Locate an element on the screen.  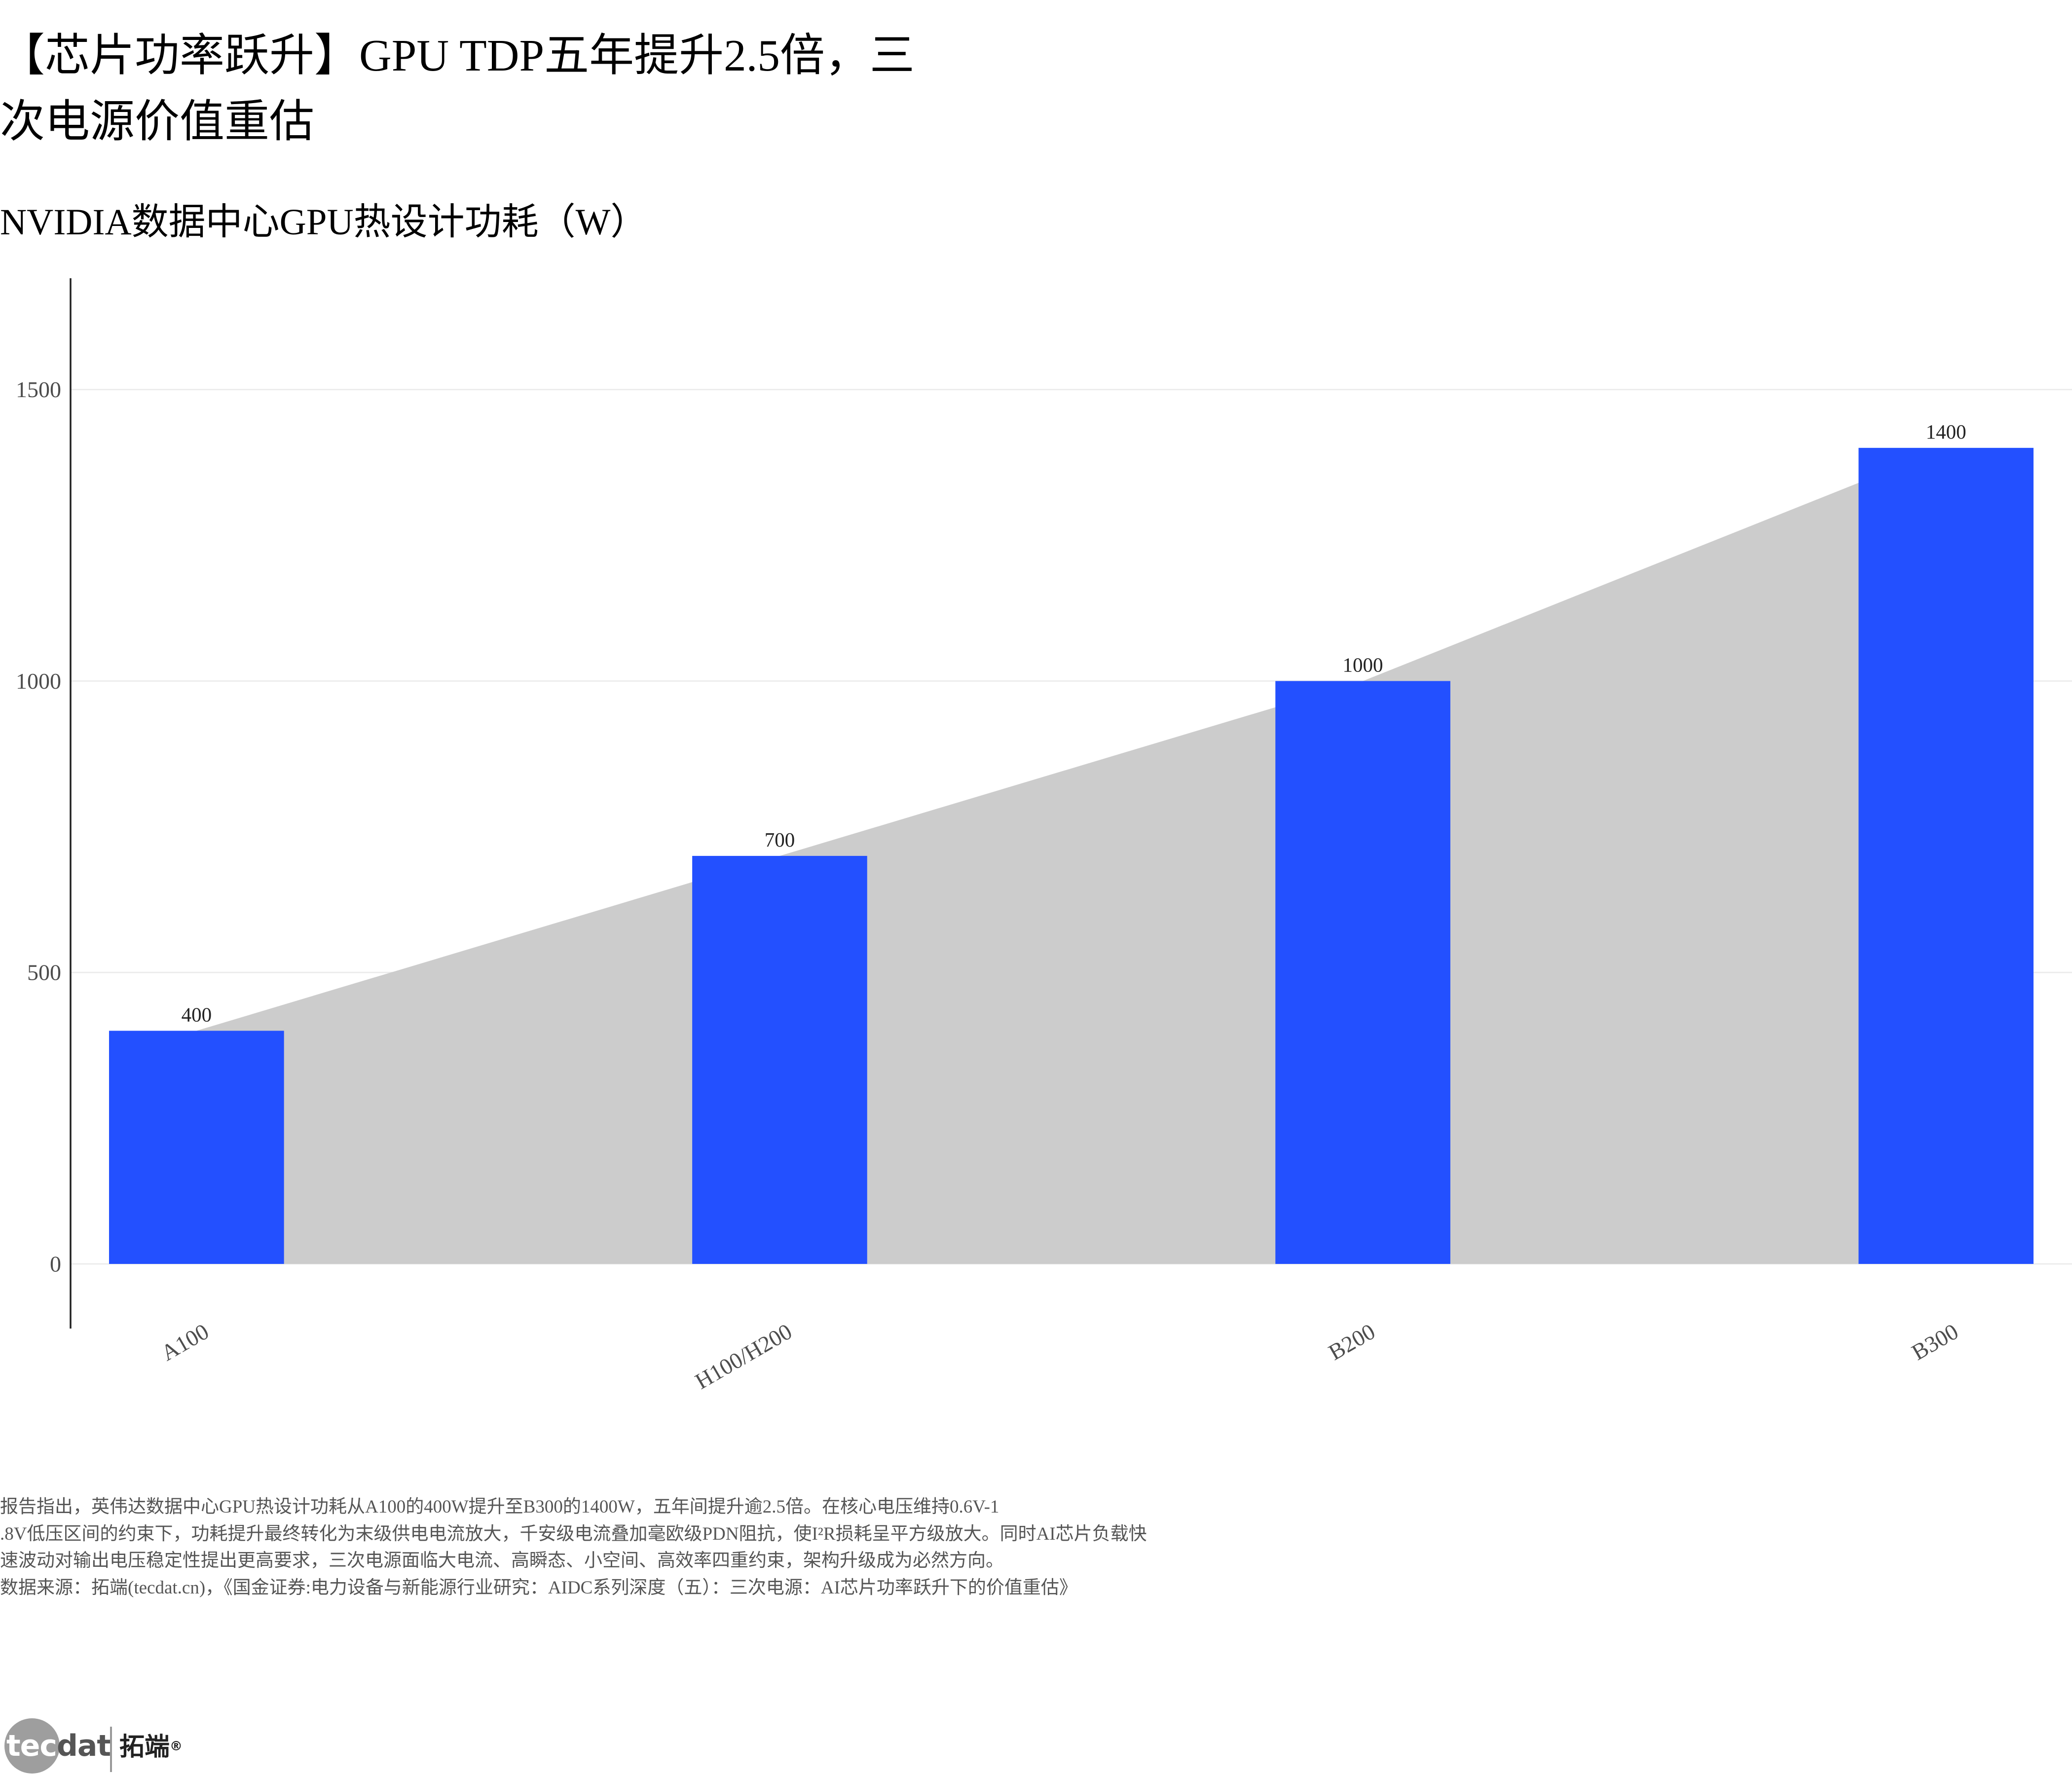
logo-name: 拓端® is located at coordinates (151, 1748).